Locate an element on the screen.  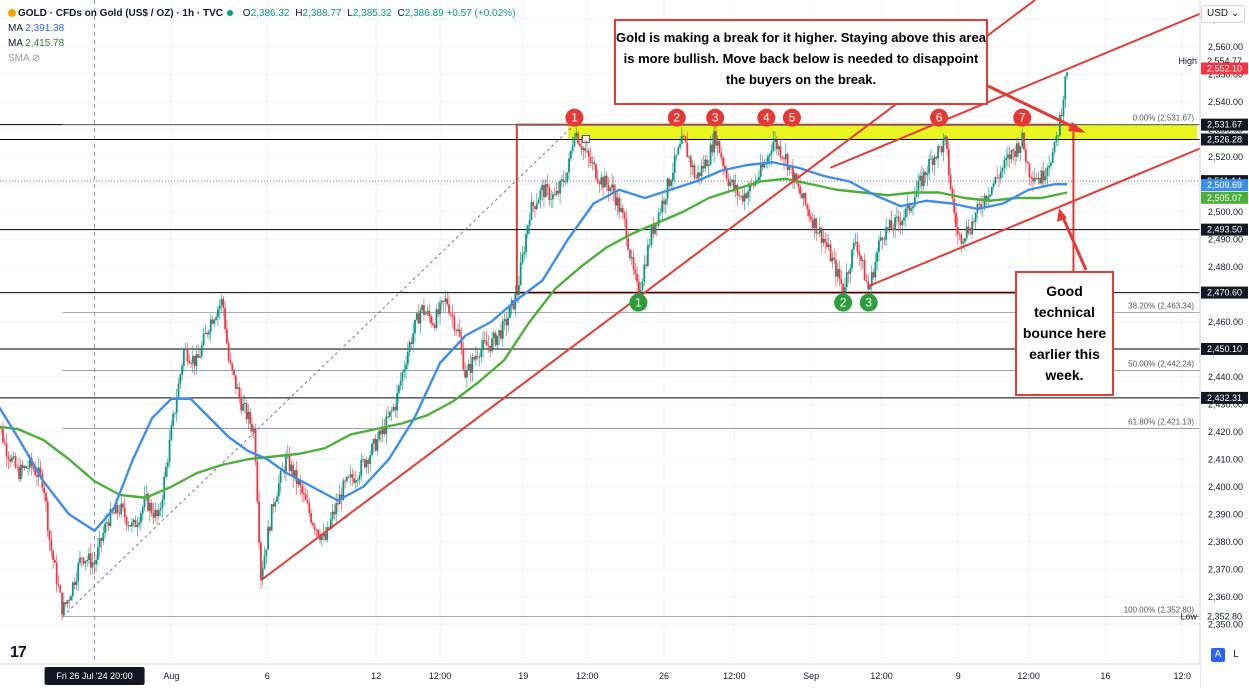
y-tick-label: 2,350.00 is located at coordinates (1225, 624).